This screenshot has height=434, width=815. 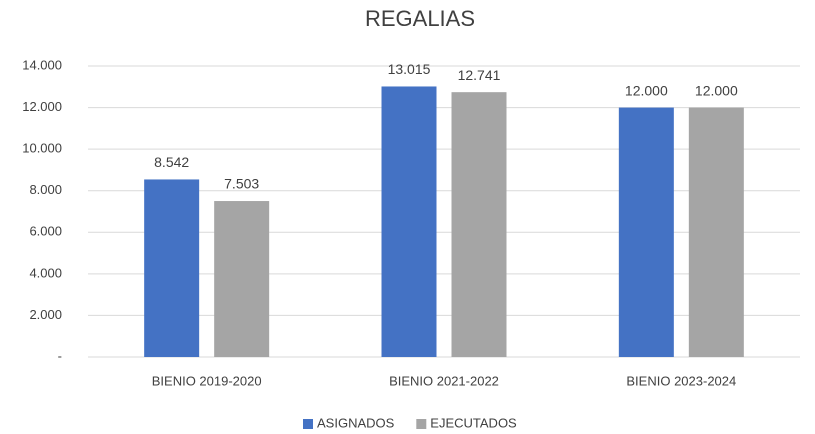 What do you see at coordinates (241, 184) in the screenshot?
I see `value-label: 7.503` at bounding box center [241, 184].